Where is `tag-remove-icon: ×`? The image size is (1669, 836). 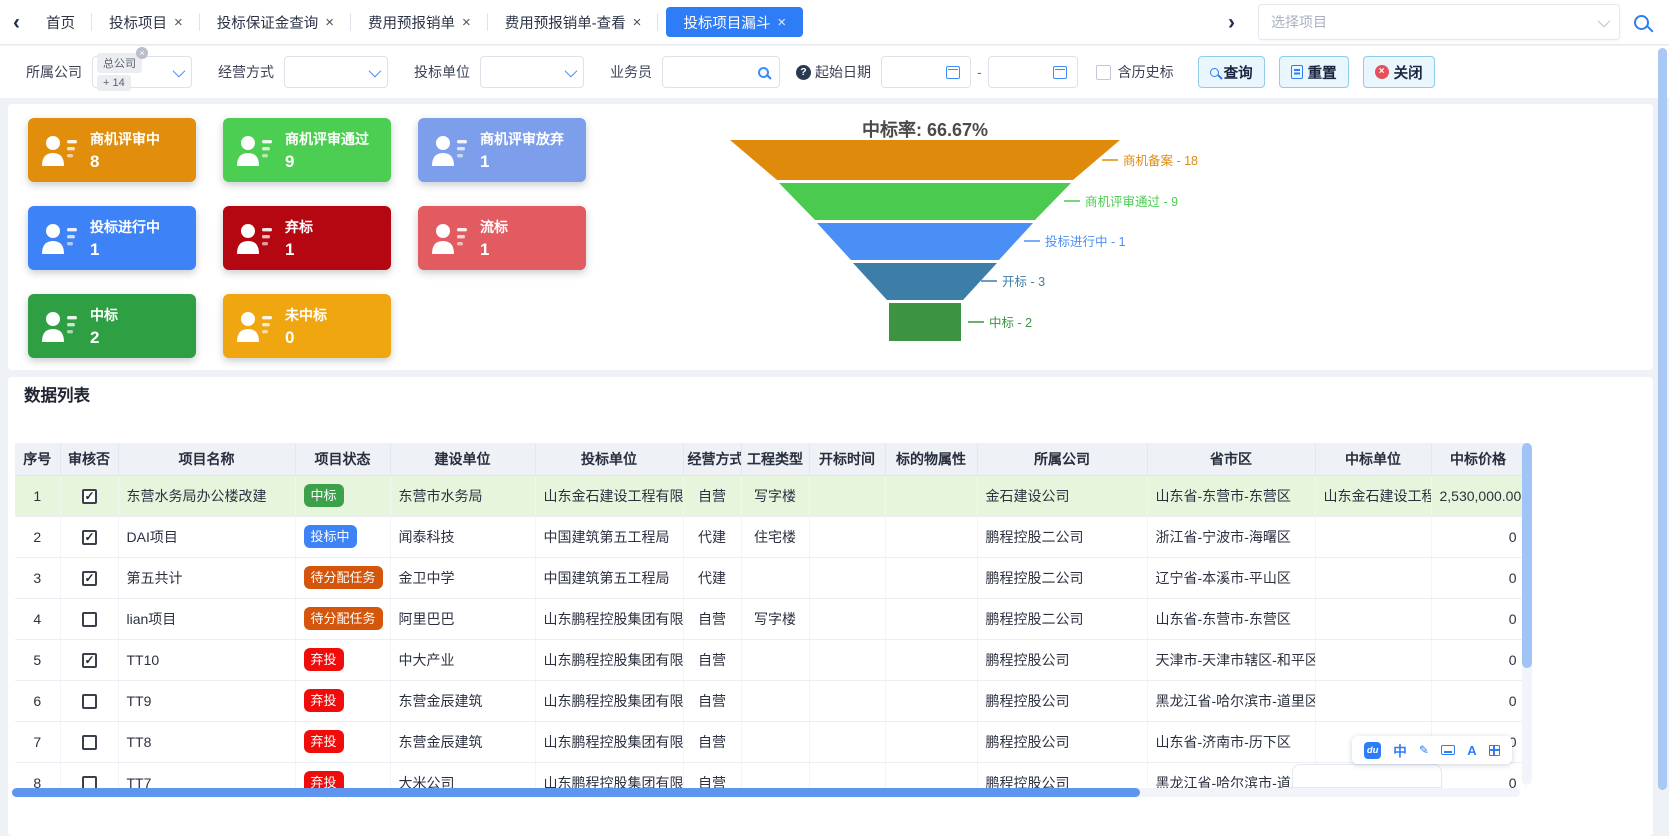
tag-remove-icon: × is located at coordinates (142, 53).